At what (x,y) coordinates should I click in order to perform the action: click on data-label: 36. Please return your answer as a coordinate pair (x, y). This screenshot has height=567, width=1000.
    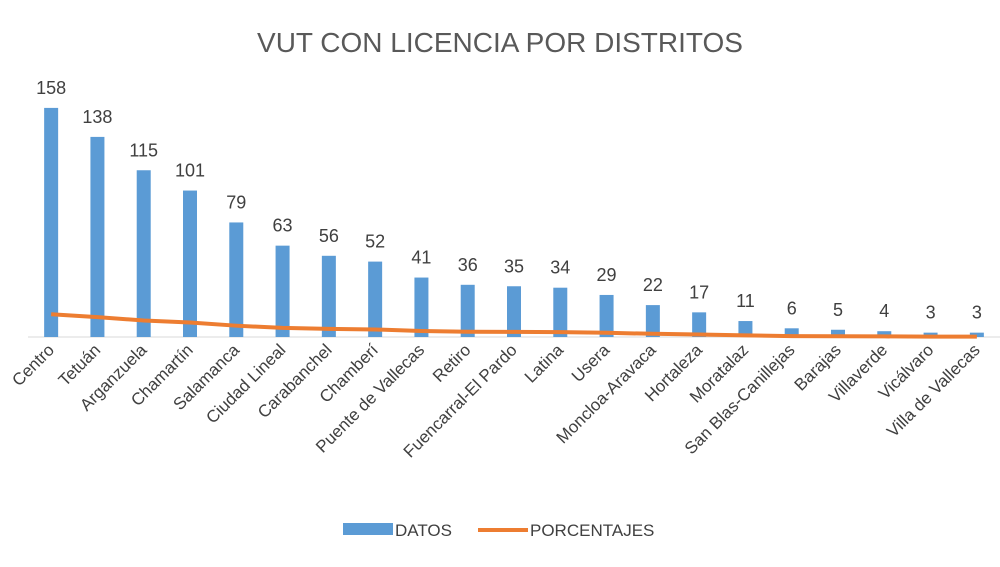
    Looking at the image, I should click on (468, 265).